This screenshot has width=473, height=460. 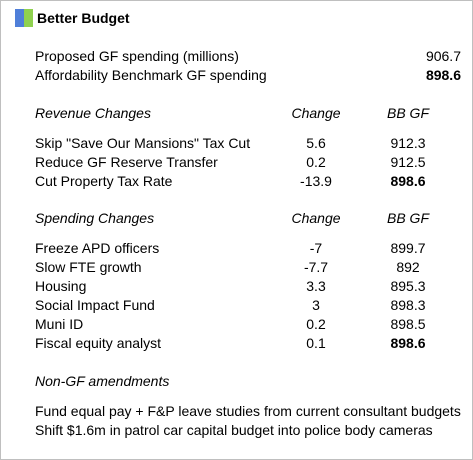 What do you see at coordinates (236, 305) in the screenshot?
I see `spending-row: Social Impact Fund 3 898.3` at bounding box center [236, 305].